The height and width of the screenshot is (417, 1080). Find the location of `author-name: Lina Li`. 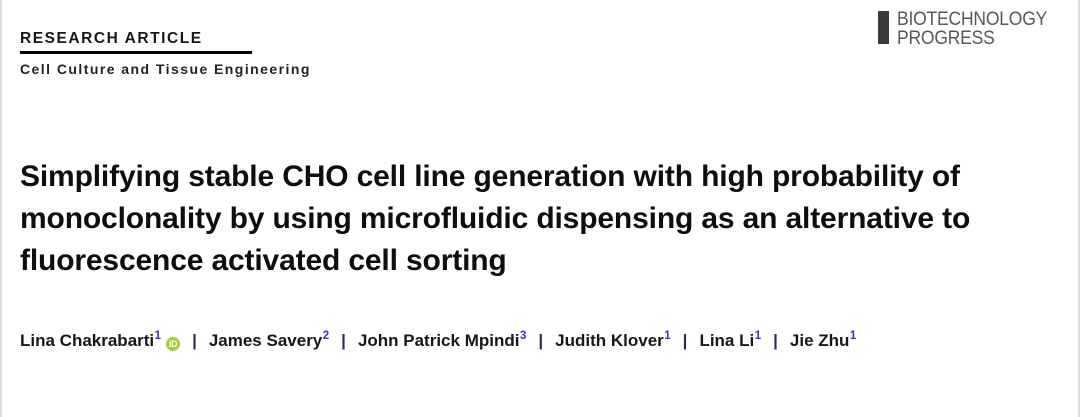

author-name: Lina Li is located at coordinates (727, 340).